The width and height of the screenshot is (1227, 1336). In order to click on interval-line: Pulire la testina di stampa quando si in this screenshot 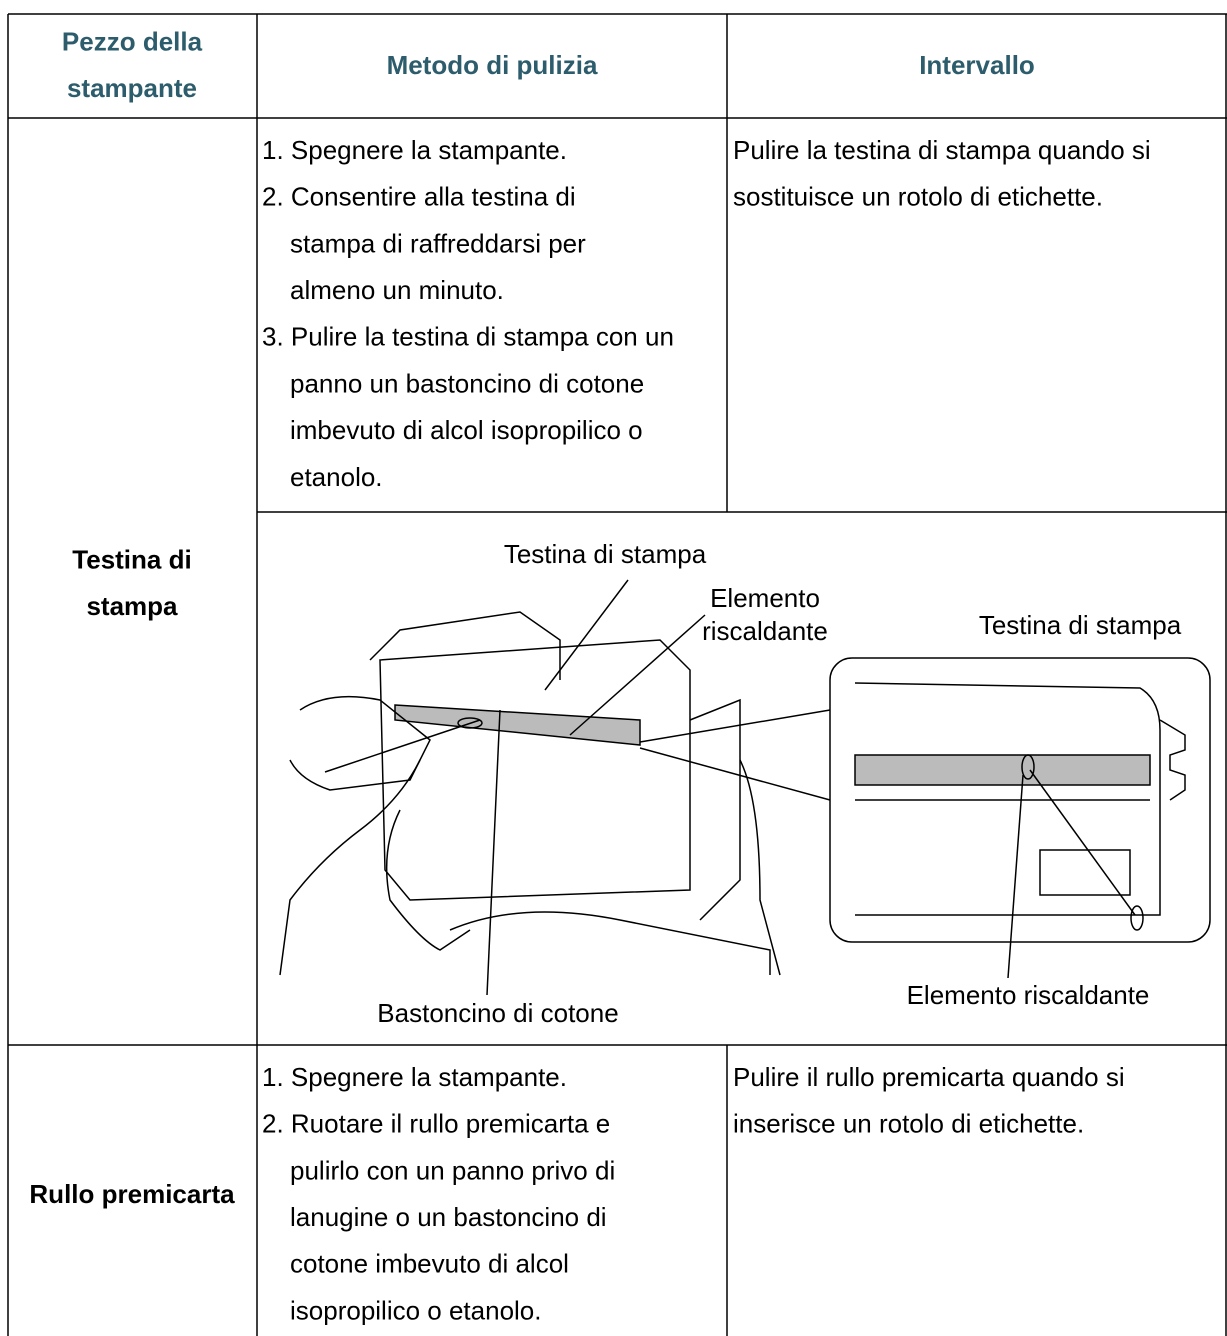, I will do `click(942, 150)`.